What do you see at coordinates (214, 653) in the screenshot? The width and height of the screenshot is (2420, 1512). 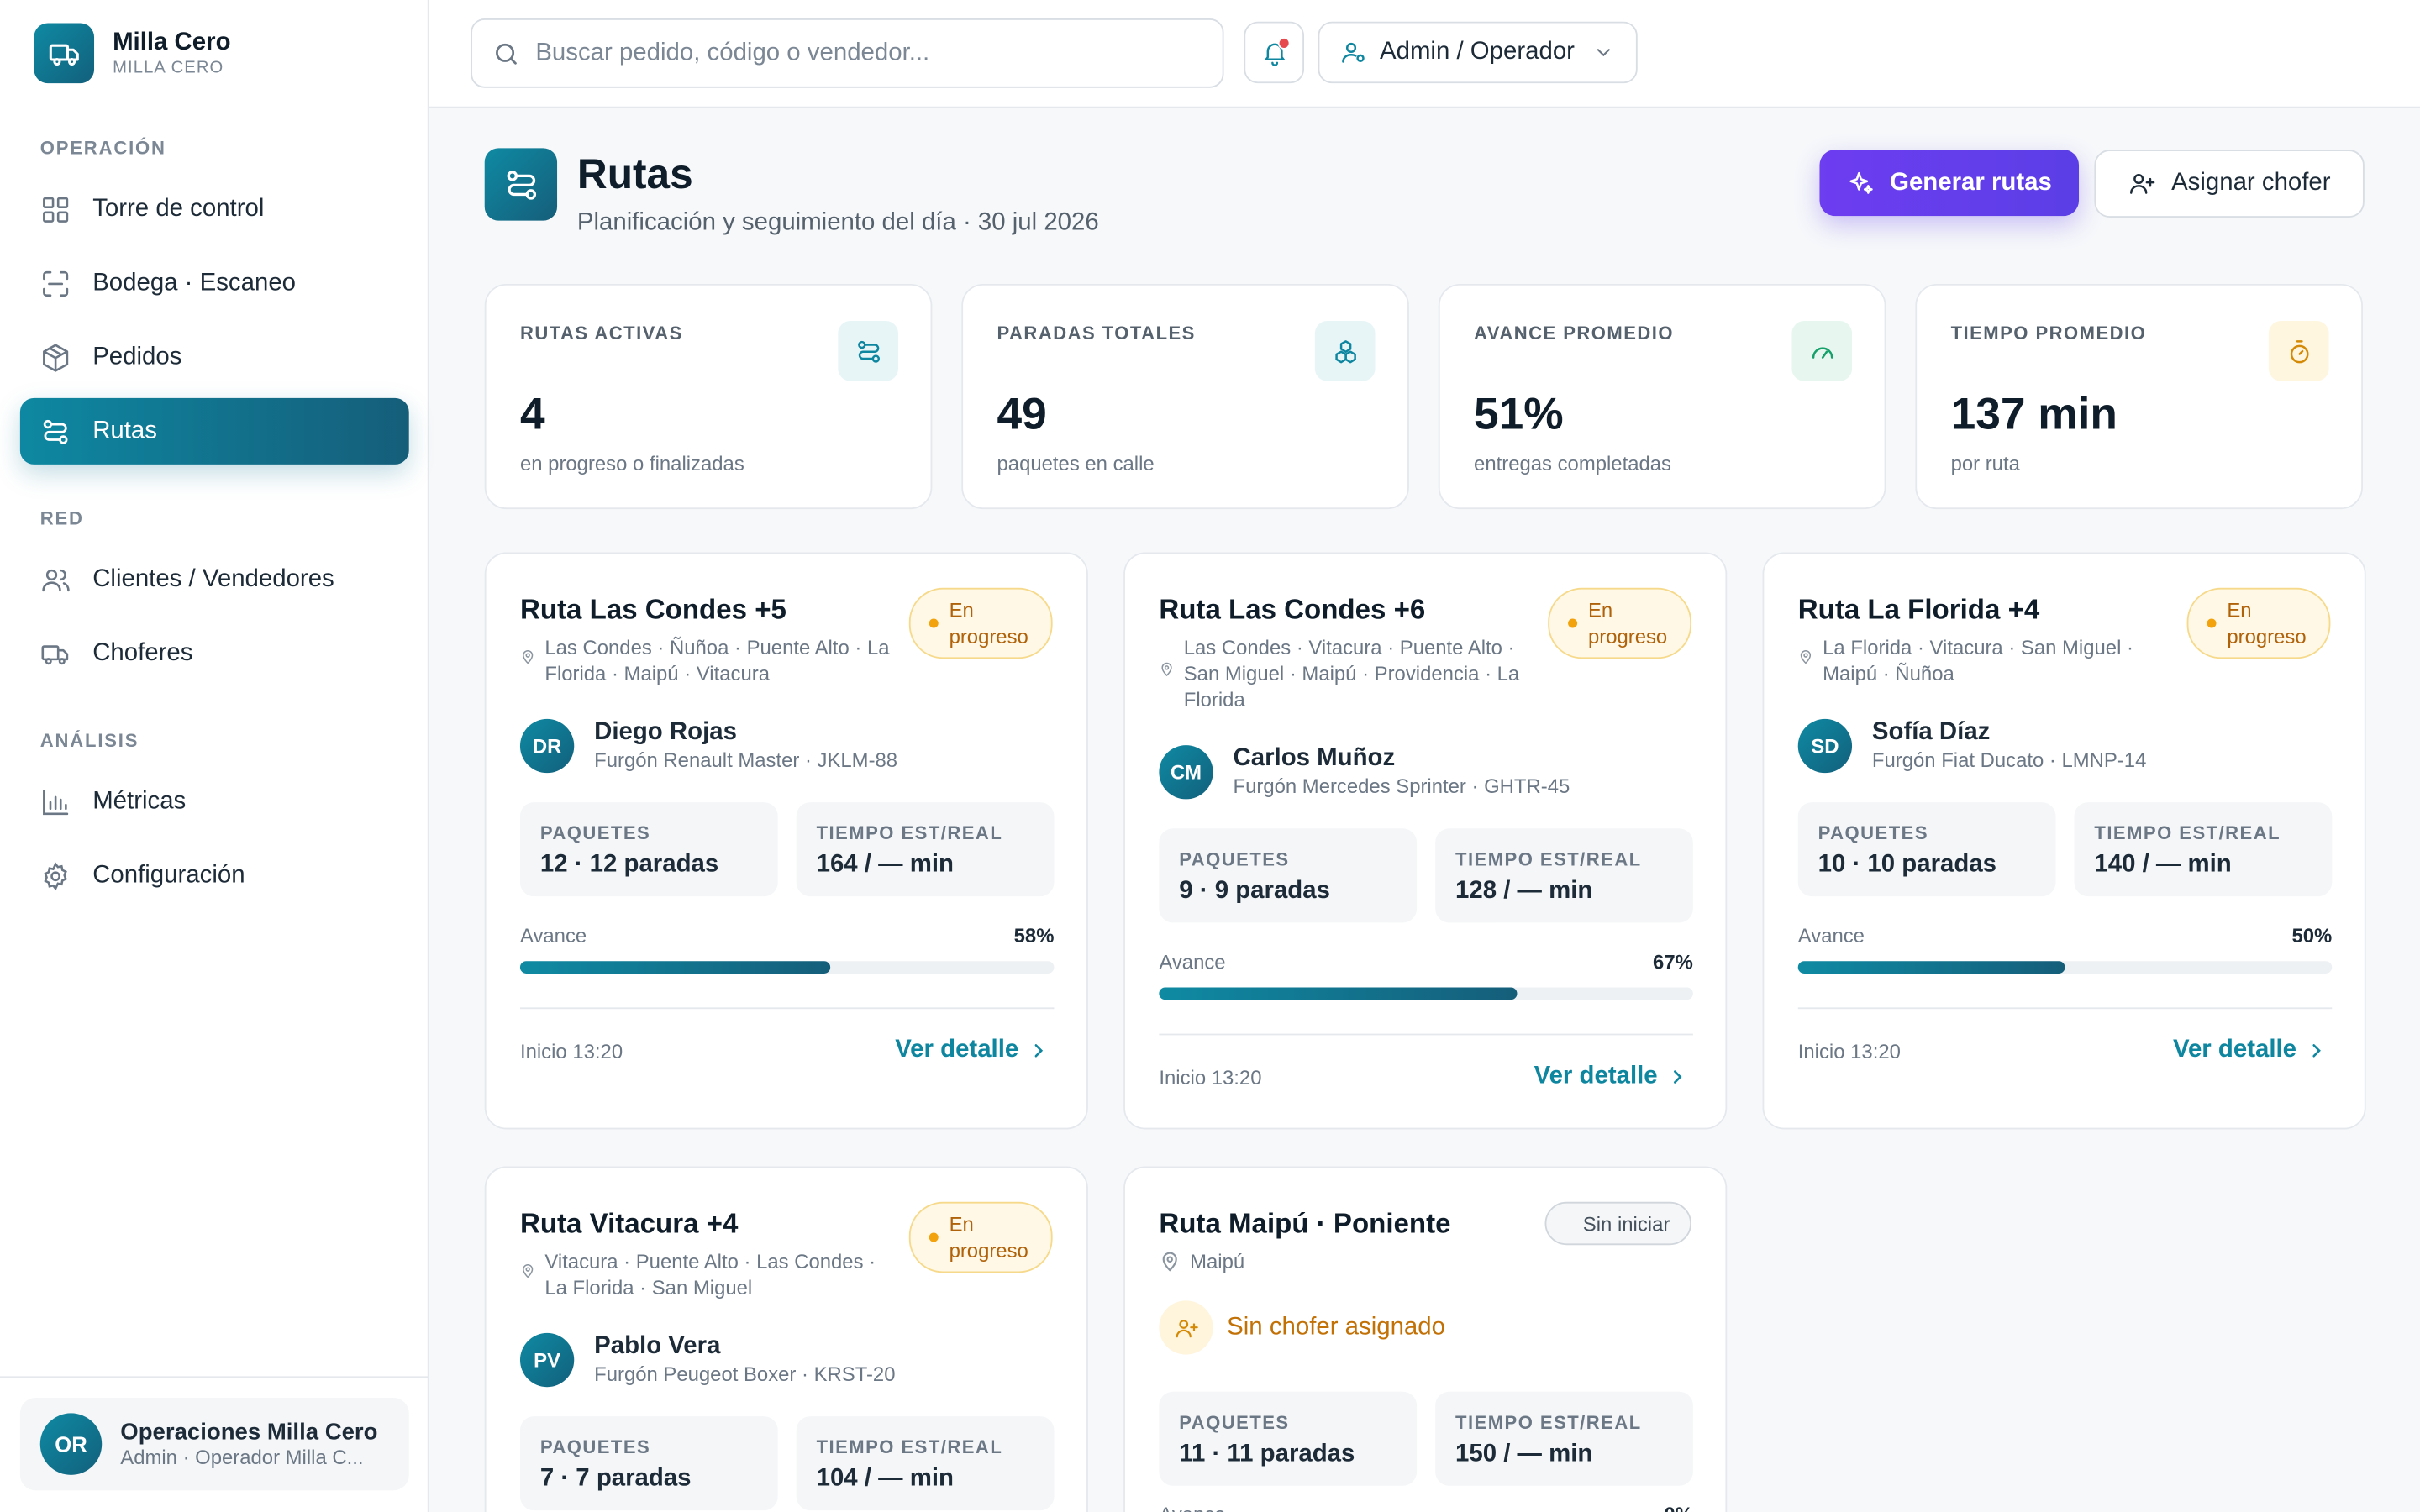 I see `nav-item-choferes: Choferes` at bounding box center [214, 653].